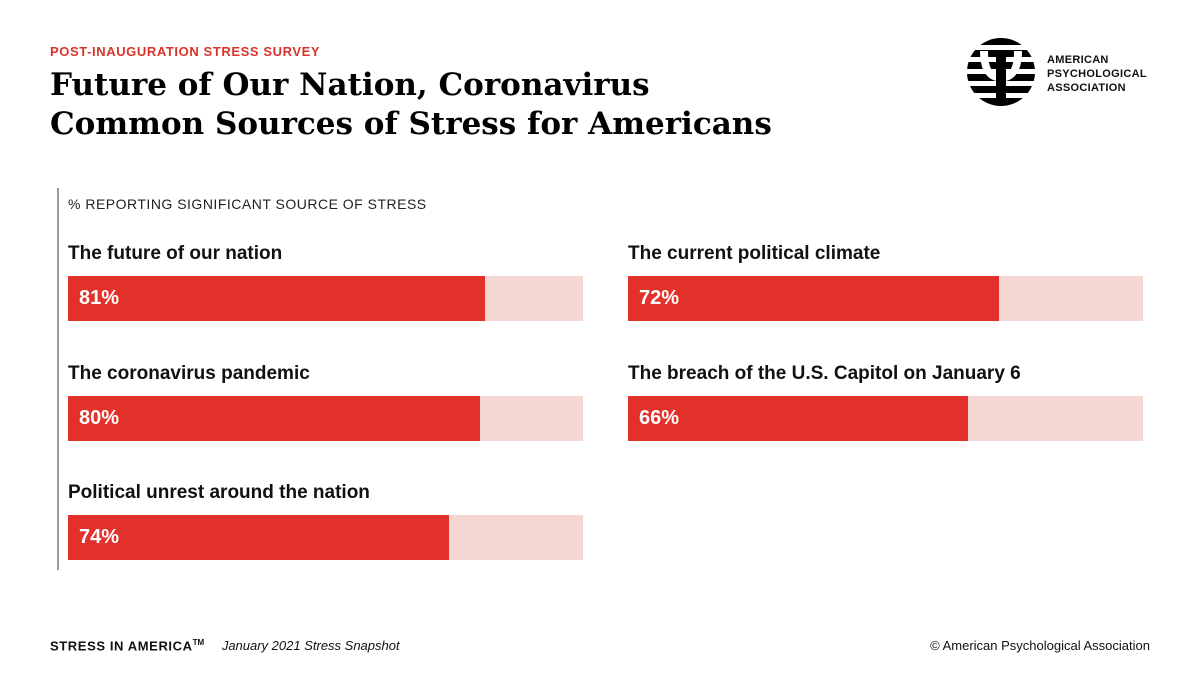 This screenshot has width=1200, height=675. Describe the element at coordinates (1078, 60) in the screenshot. I see `logo-line-1: AMERICAN` at that location.